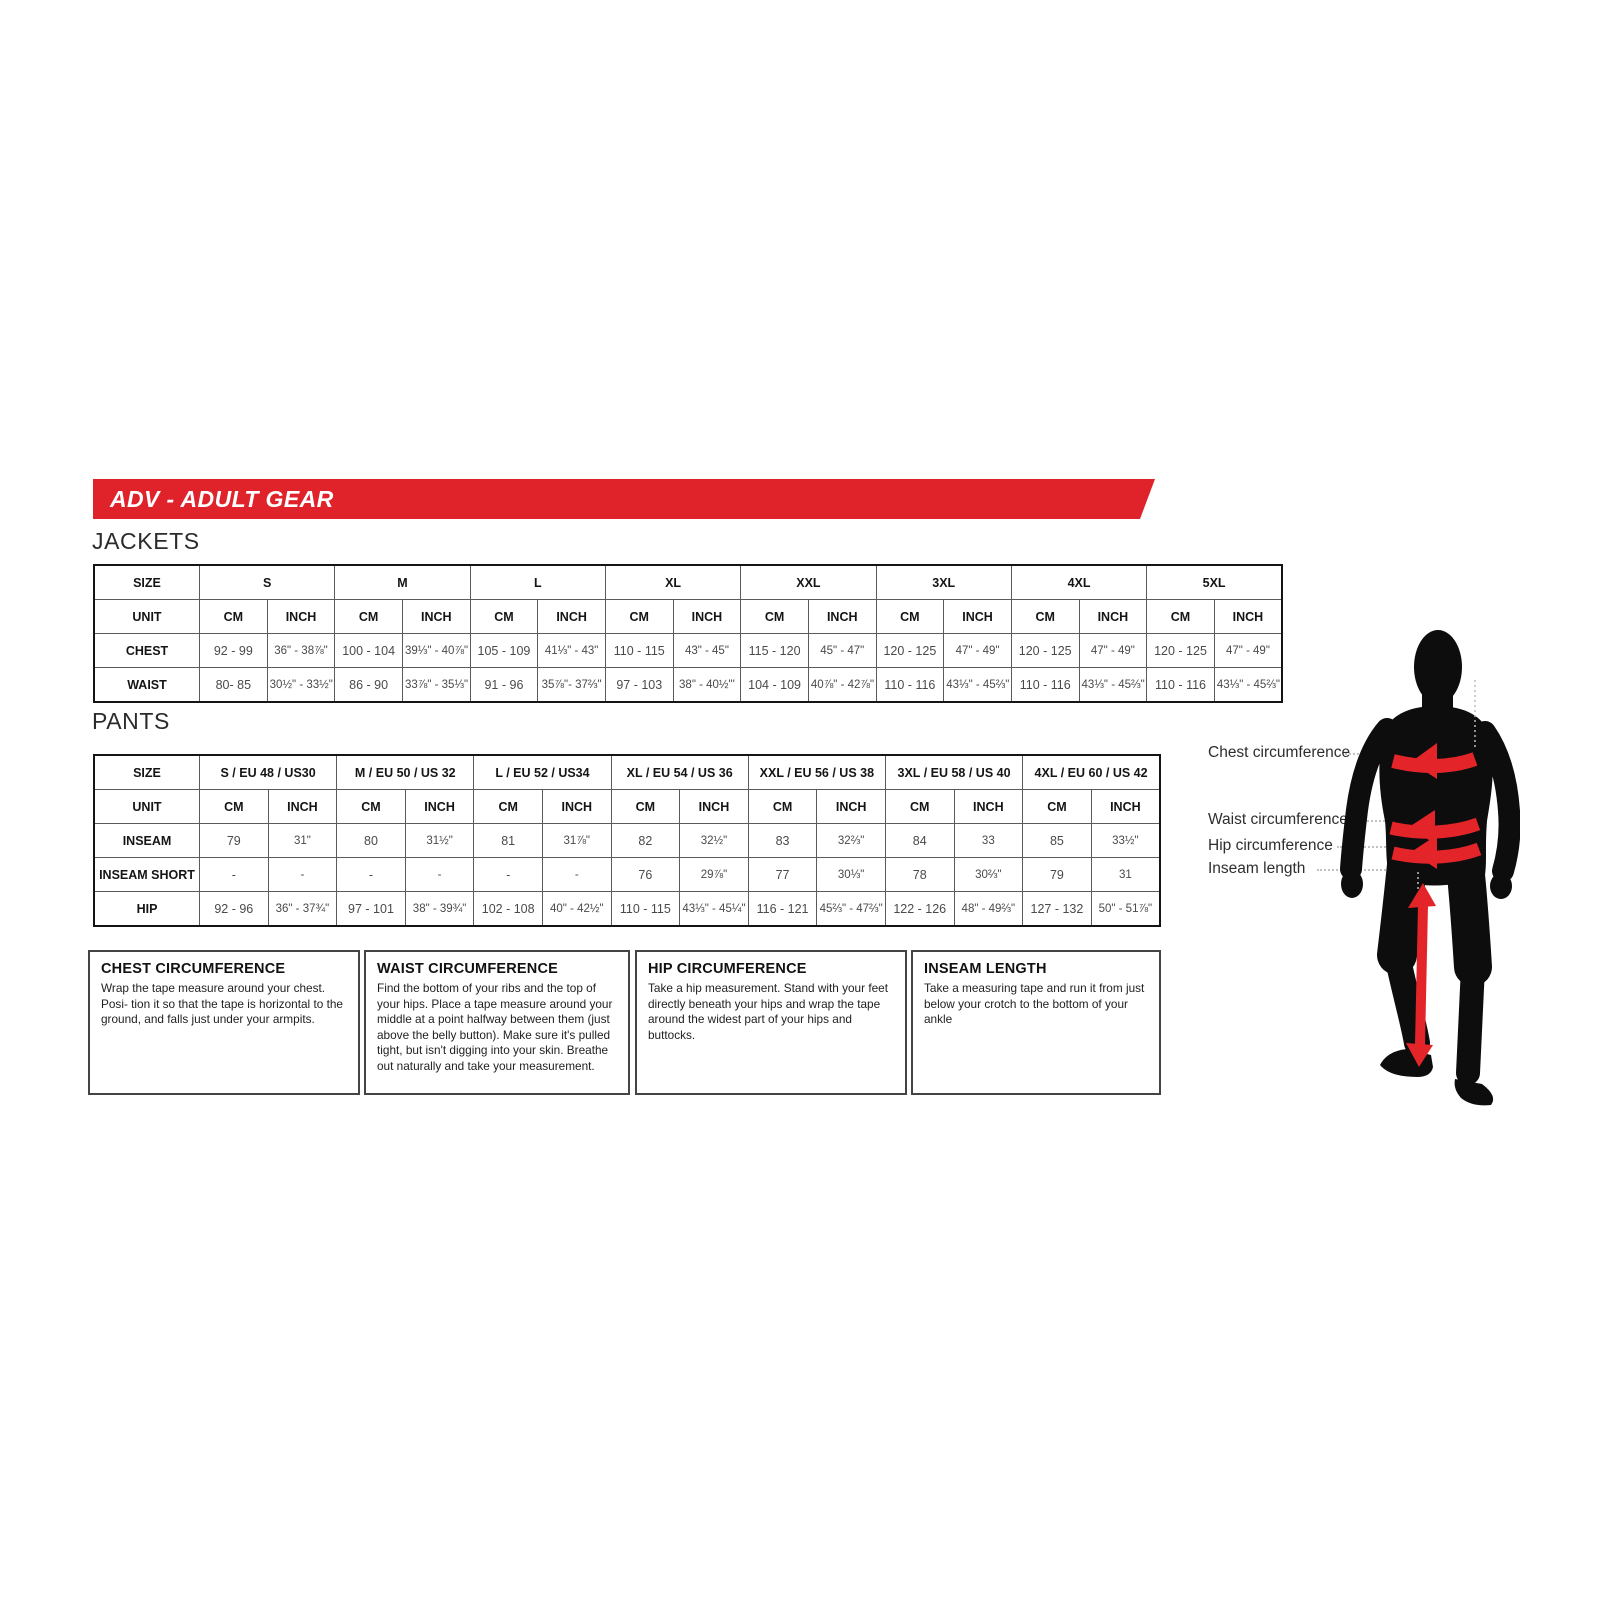 The width and height of the screenshot is (1600, 1600). I want to click on inch-value-cell: 38" - 40½"', so click(707, 685).